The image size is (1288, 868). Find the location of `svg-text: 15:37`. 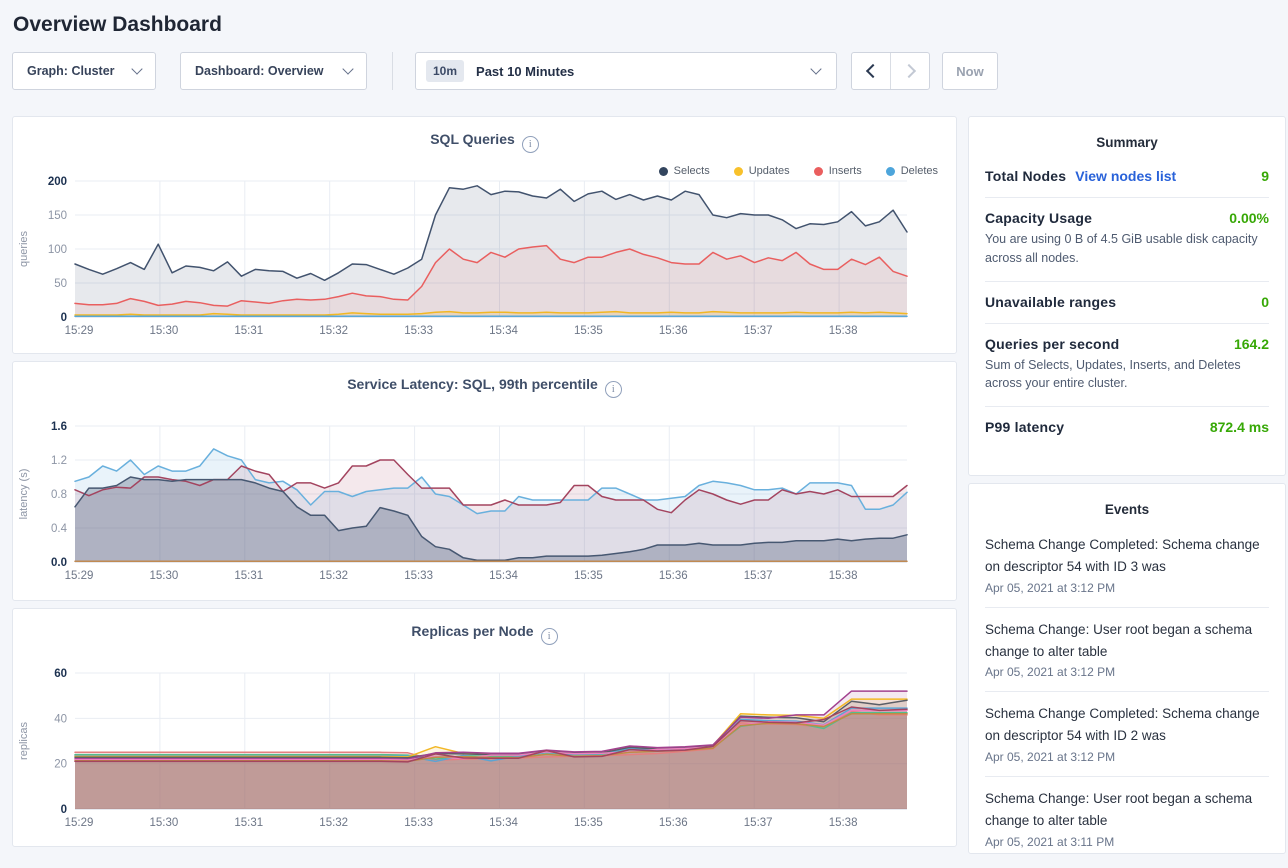

svg-text: 15:37 is located at coordinates (758, 331).